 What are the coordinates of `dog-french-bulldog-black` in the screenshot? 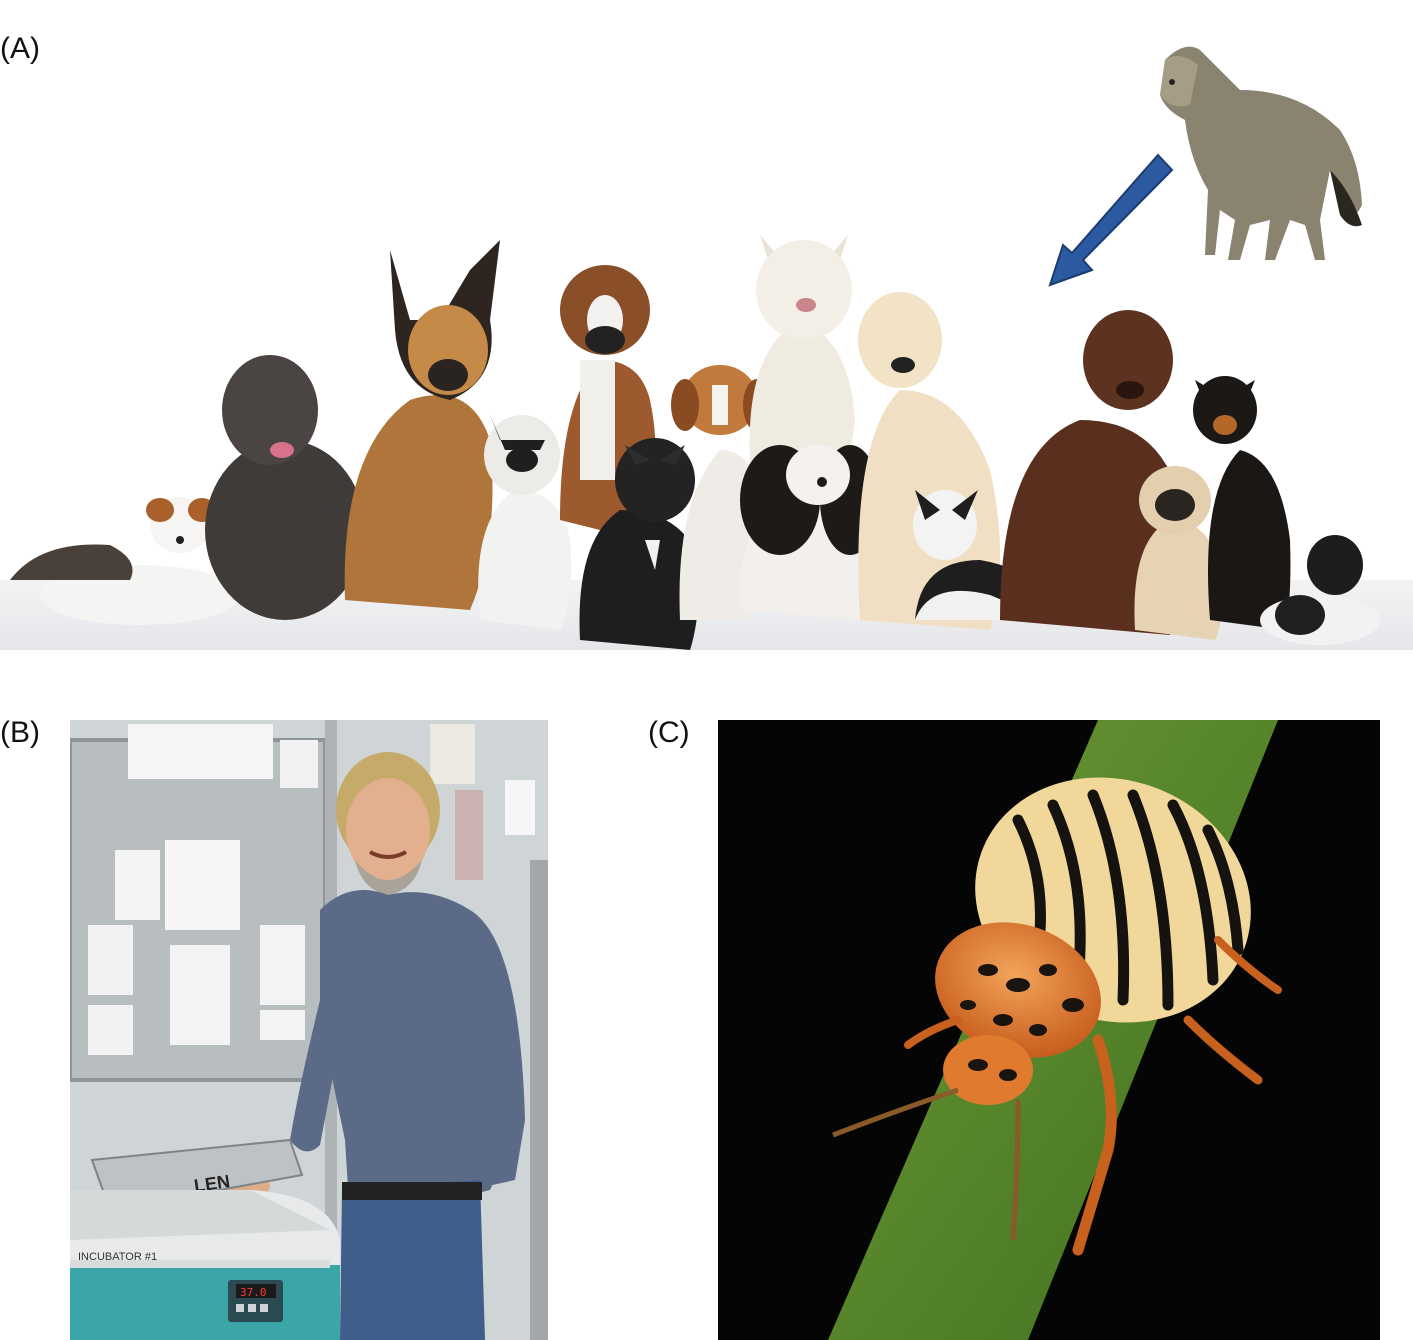 It's located at (639, 544).